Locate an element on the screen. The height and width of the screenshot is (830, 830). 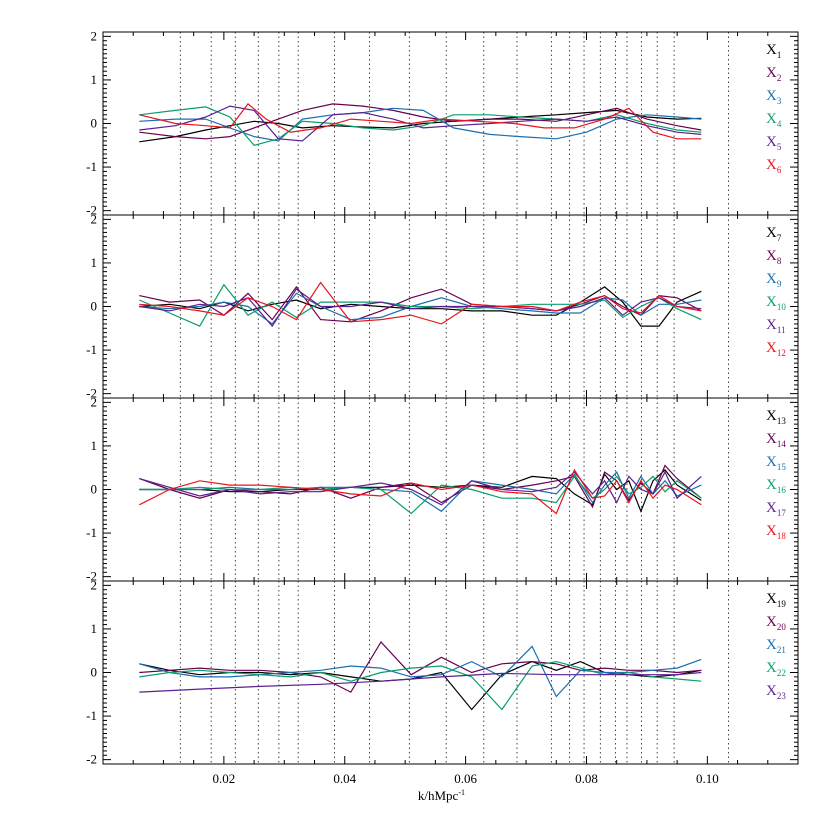
x-axis-label-superscript: -1 is located at coordinates (461, 792).